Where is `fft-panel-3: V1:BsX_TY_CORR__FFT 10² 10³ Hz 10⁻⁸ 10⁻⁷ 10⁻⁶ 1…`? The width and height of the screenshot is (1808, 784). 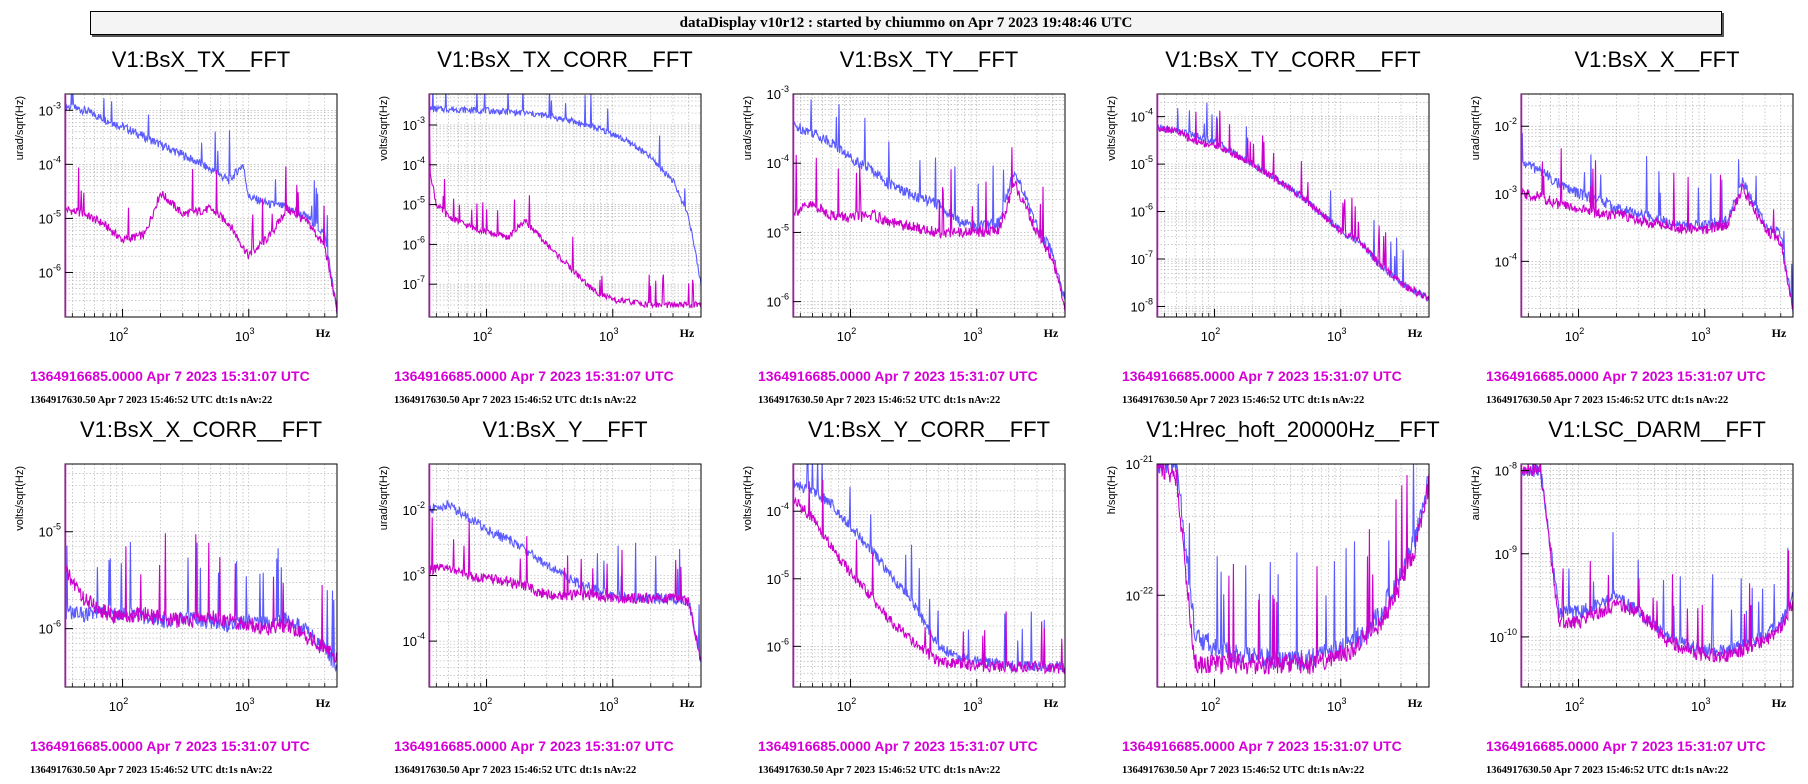 fft-panel-3: V1:BsX_TY_CORR__FFT 10² 10³ Hz 10⁻⁸ 10⁻⁷ 10⁻⁶ 1… is located at coordinates (1268, 226).